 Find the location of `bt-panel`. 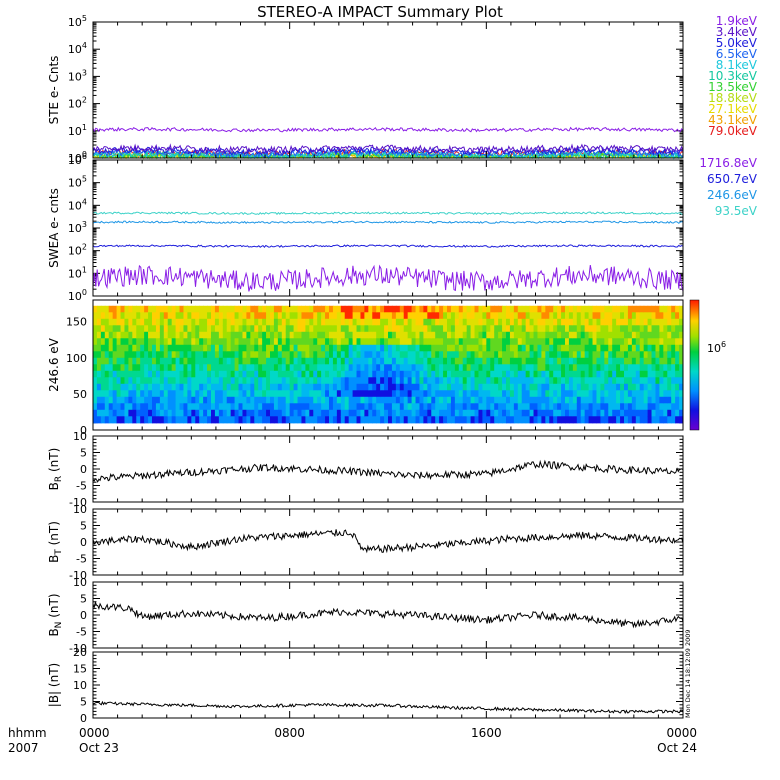

bt-panel is located at coordinates (388, 542).